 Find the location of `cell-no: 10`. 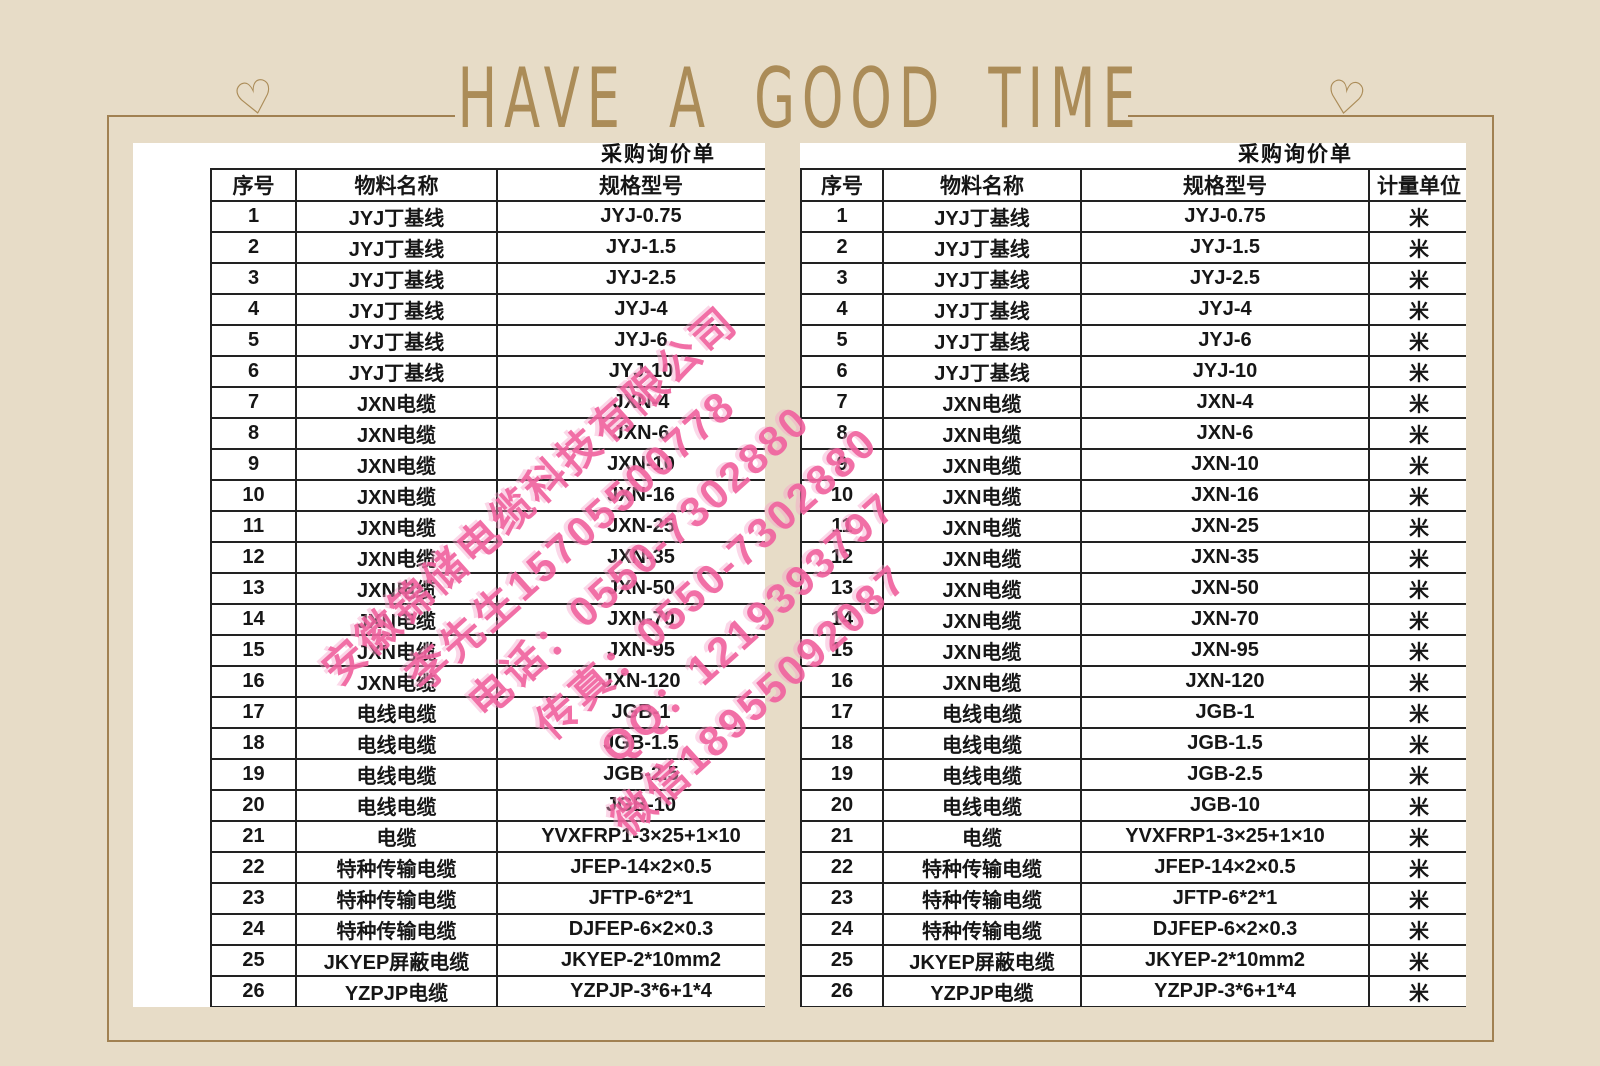

cell-no: 10 is located at coordinates (842, 495).